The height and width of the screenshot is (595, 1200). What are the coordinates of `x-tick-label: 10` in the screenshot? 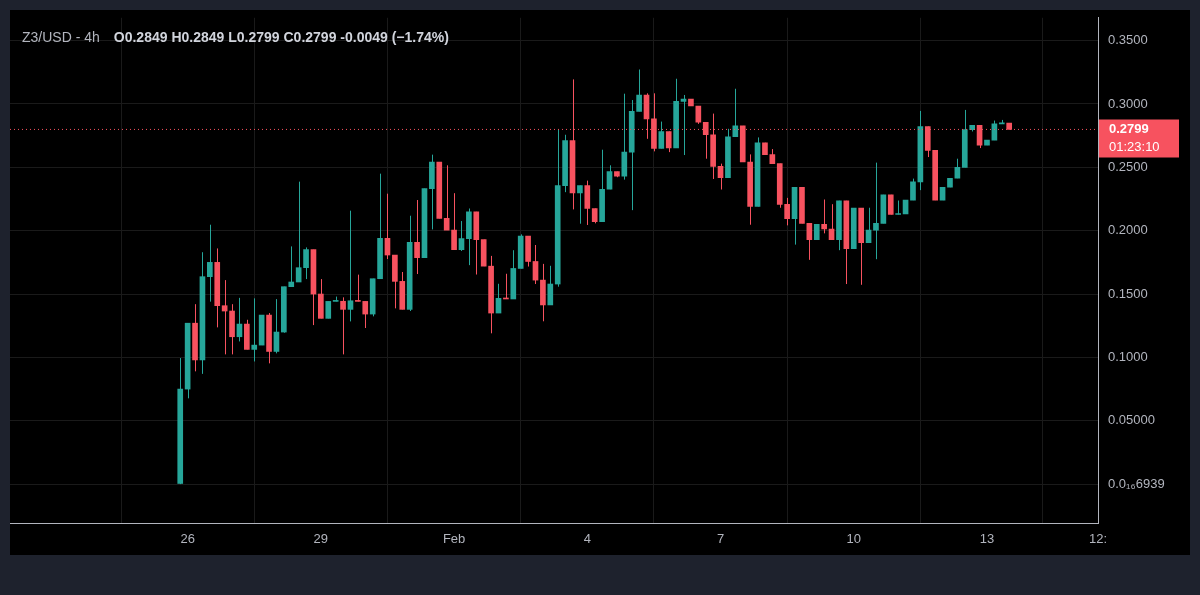 It's located at (853, 538).